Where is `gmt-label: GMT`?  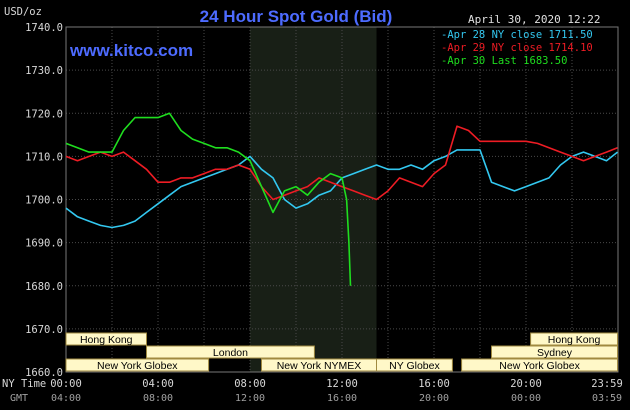 gmt-label: GMT is located at coordinates (19, 398).